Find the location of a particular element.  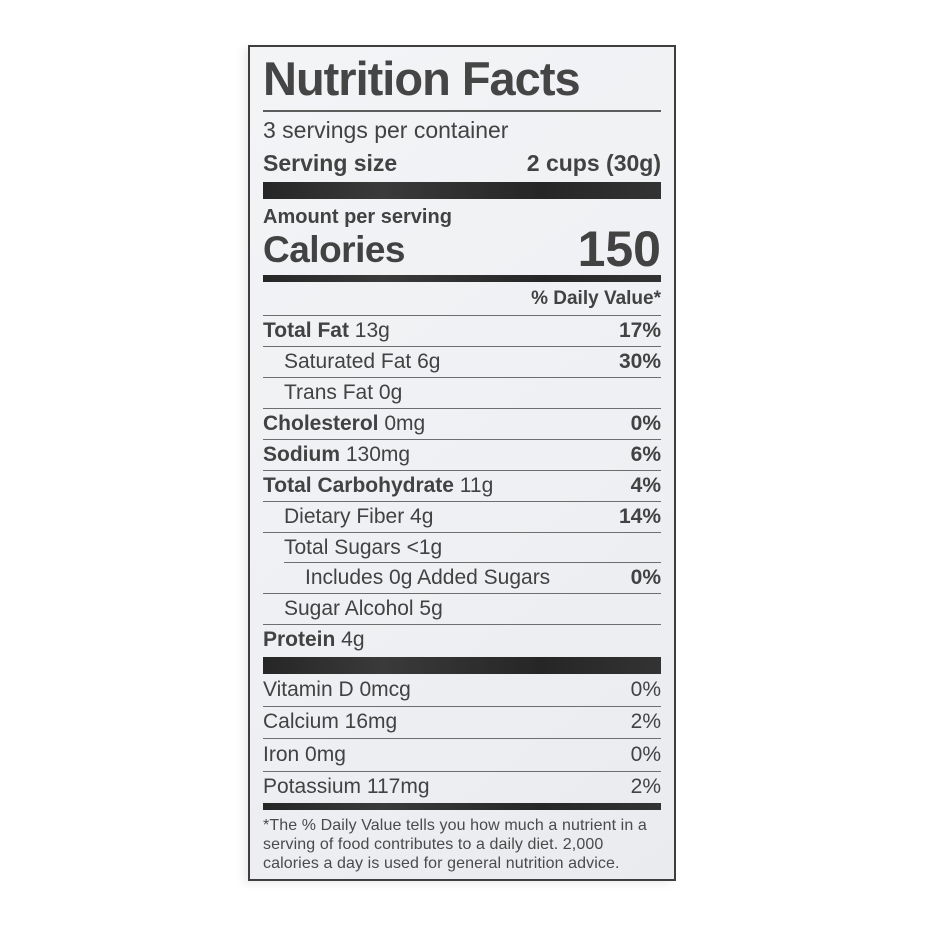

vitamin-row: Iron 0mg 0% is located at coordinates (462, 754).